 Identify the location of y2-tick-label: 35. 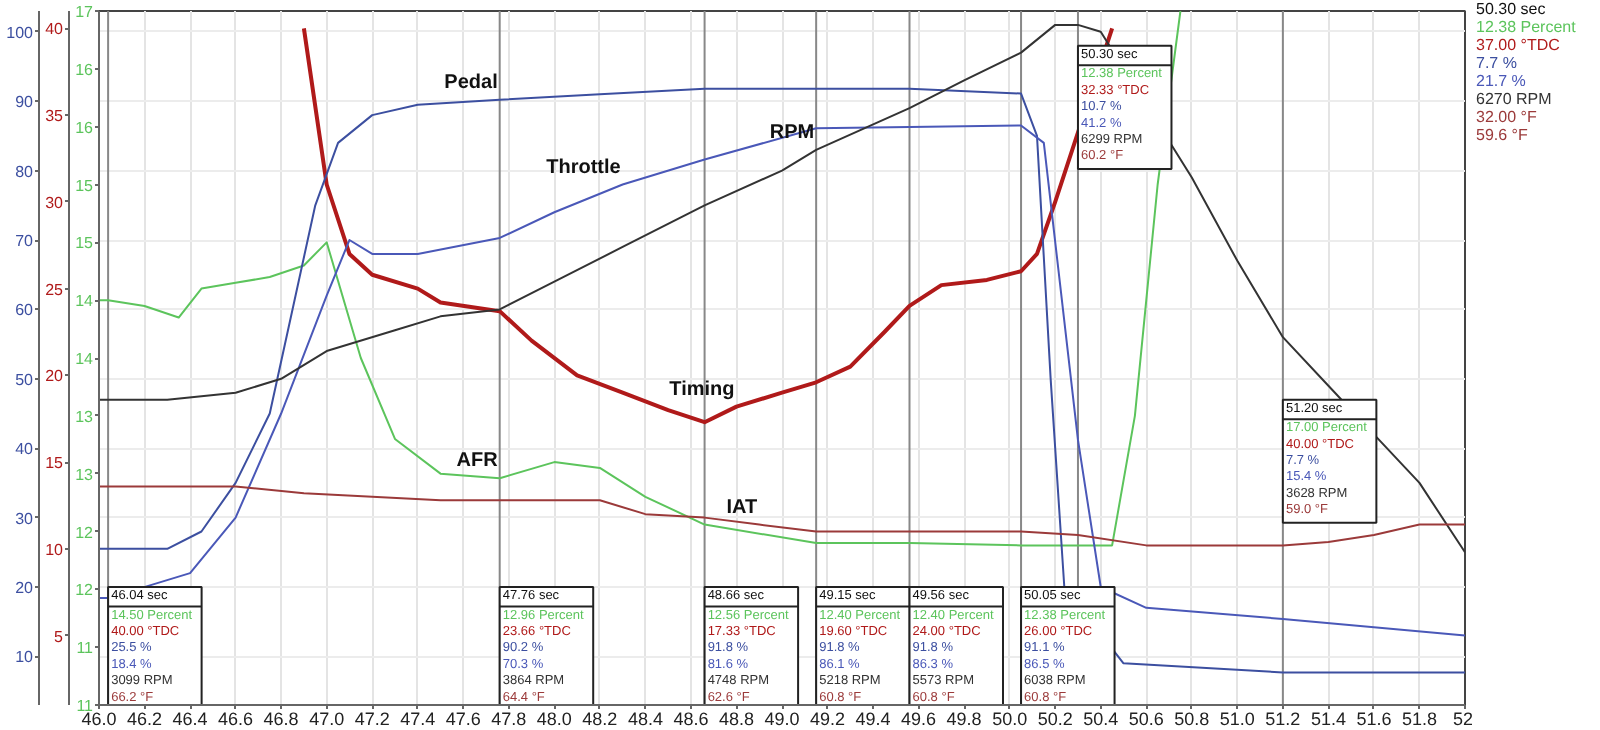
(55, 116).